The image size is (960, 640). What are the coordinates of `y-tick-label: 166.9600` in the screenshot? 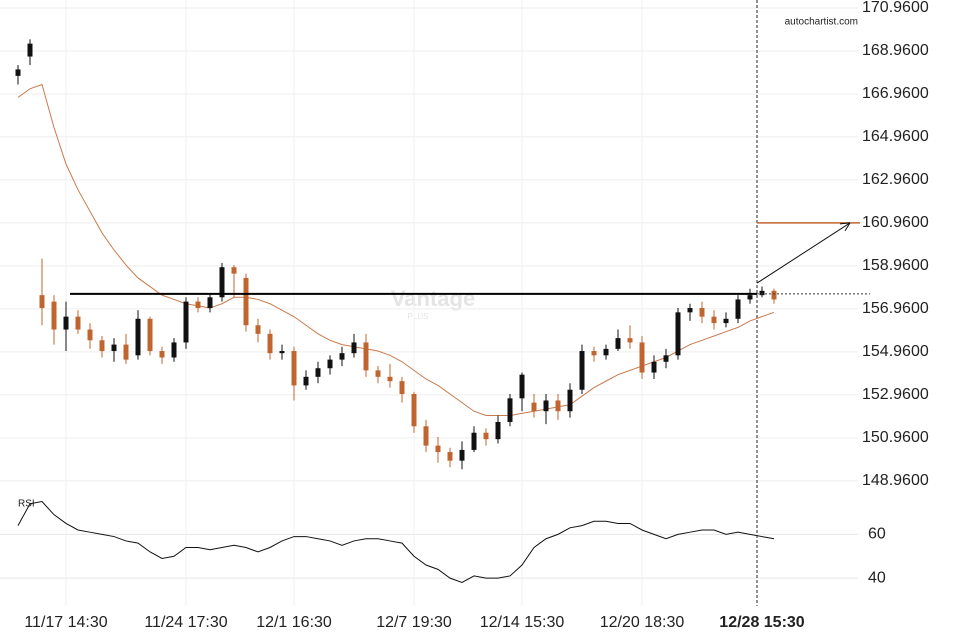 It's located at (895, 93).